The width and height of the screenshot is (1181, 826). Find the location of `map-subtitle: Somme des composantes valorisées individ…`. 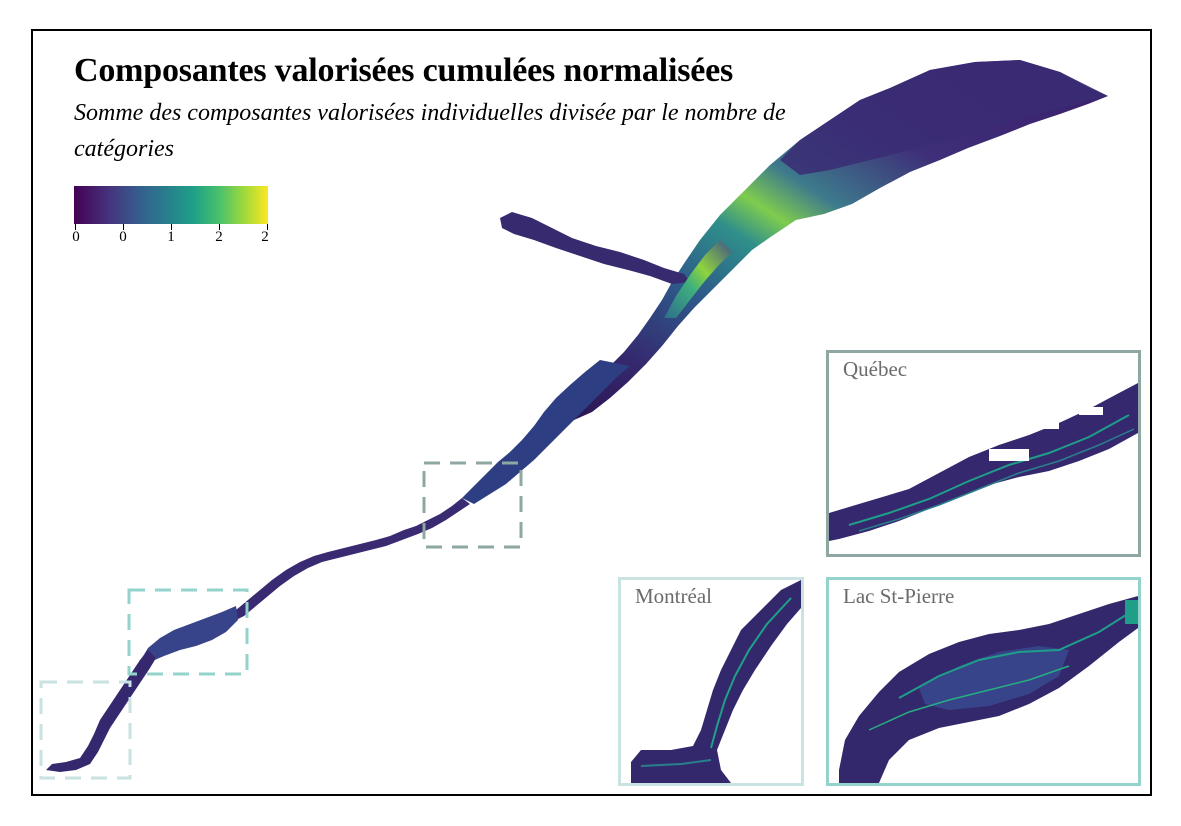

map-subtitle: Somme des composantes valorisées individ… is located at coordinates (430, 131).